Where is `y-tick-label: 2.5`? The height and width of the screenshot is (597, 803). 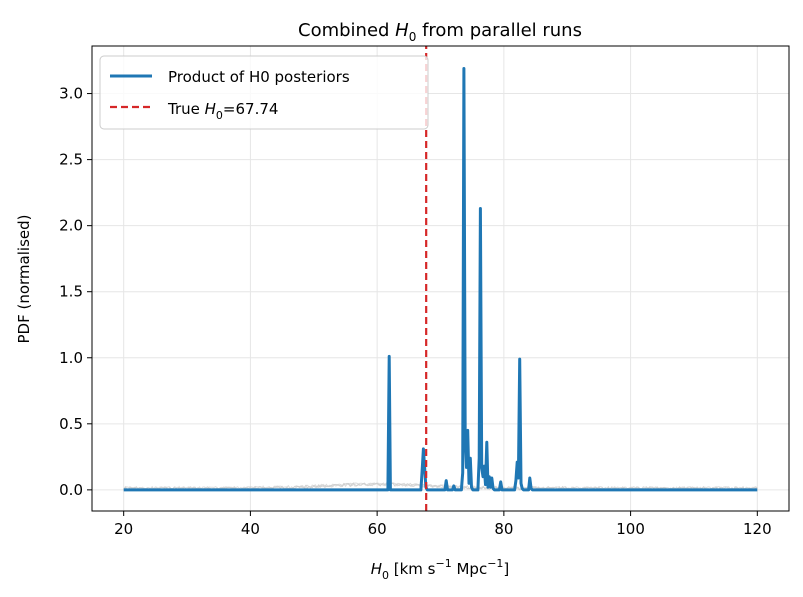
y-tick-label: 2.5 is located at coordinates (71, 160).